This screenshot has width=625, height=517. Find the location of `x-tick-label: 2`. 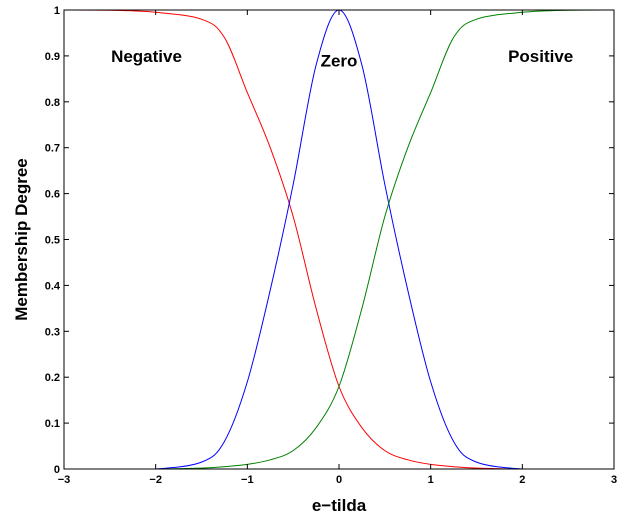

x-tick-label: 2 is located at coordinates (522, 480).